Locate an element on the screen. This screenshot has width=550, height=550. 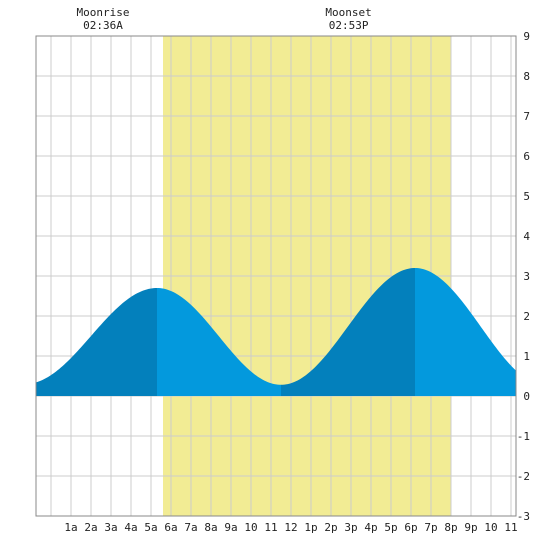
x-tick-label: 8p is located at coordinates (450, 527).